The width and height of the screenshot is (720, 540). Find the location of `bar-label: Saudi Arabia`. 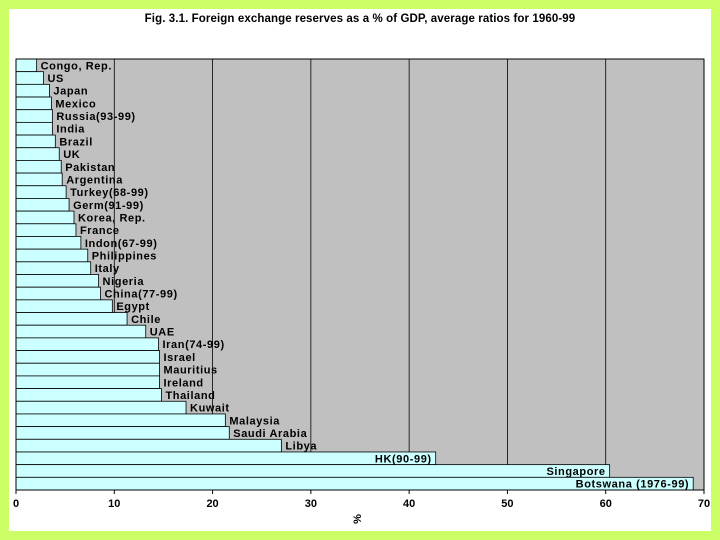

bar-label: Saudi Arabia is located at coordinates (270, 434).